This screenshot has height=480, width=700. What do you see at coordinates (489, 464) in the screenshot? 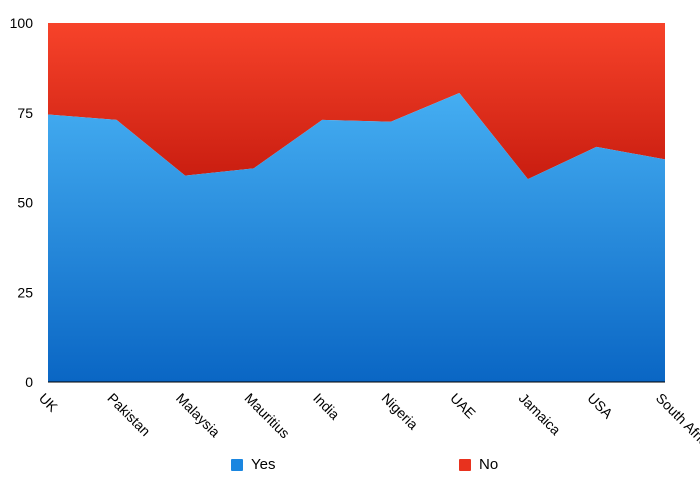
I see `legend-label-no: No` at bounding box center [489, 464].